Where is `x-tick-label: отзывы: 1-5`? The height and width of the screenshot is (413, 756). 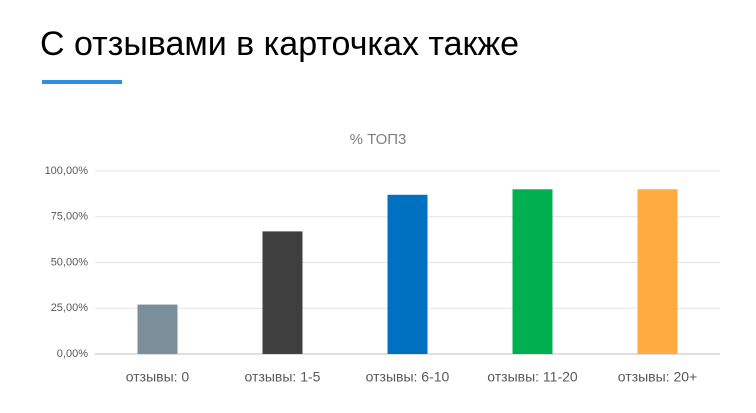 x-tick-label: отзывы: 1-5 is located at coordinates (283, 377).